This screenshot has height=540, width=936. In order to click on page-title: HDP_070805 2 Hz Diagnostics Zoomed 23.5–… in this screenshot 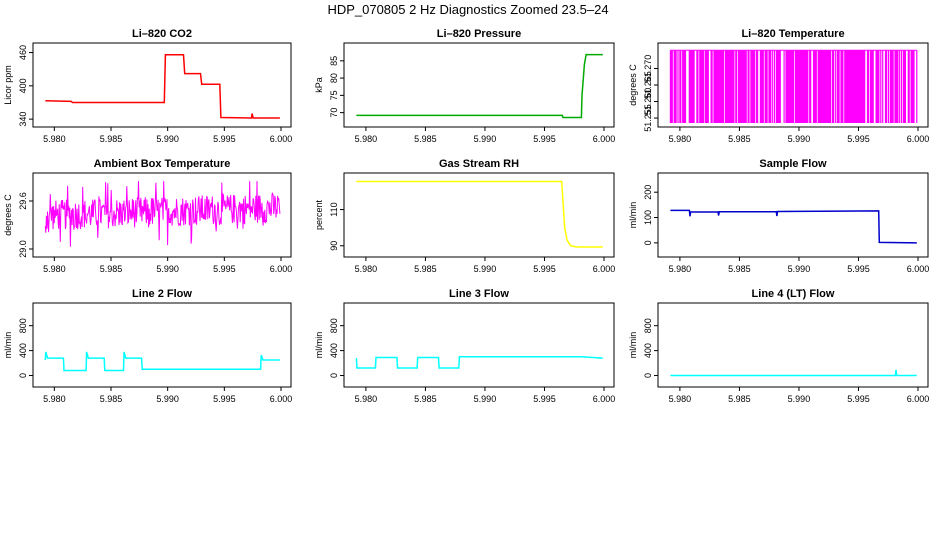, I will do `click(468, 9)`.